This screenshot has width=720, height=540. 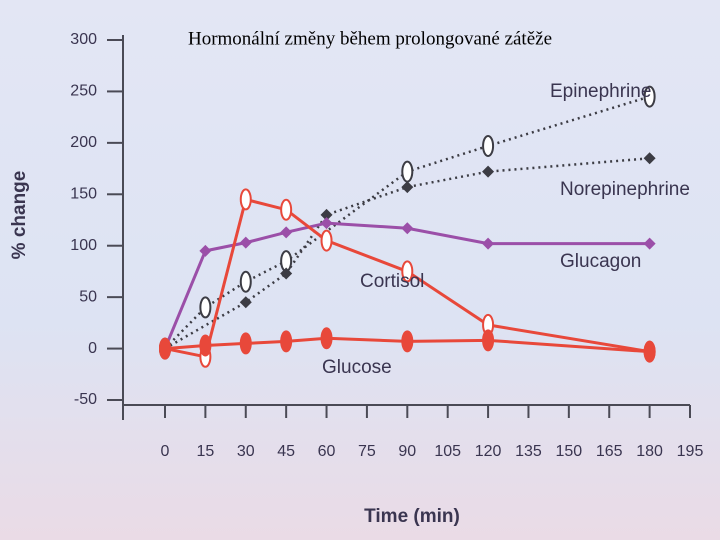 What do you see at coordinates (246, 451) in the screenshot?
I see `x-tick-label: 30` at bounding box center [246, 451].